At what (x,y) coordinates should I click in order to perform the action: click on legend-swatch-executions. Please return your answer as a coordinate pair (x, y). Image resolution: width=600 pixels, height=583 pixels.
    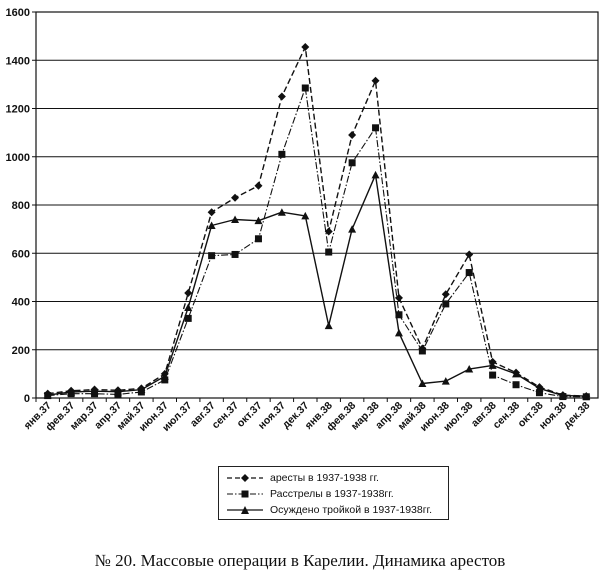
    Looking at the image, I should click on (245, 494).